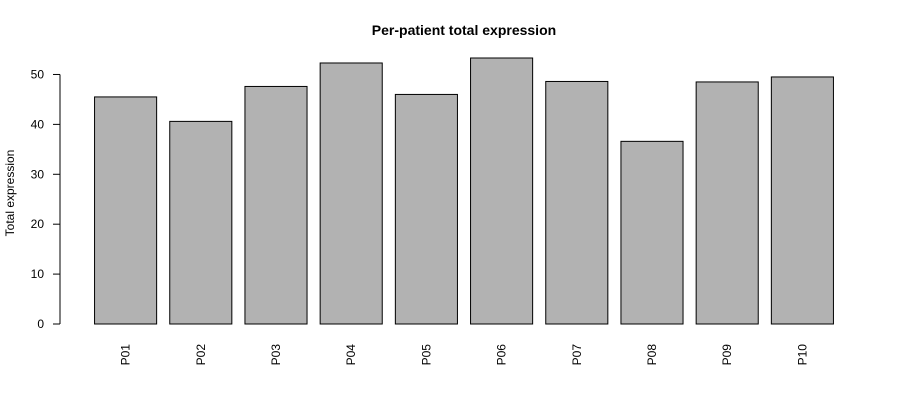 This screenshot has width=900, height=405. What do you see at coordinates (38, 74) in the screenshot?
I see `y-tick-label: 50` at bounding box center [38, 74].